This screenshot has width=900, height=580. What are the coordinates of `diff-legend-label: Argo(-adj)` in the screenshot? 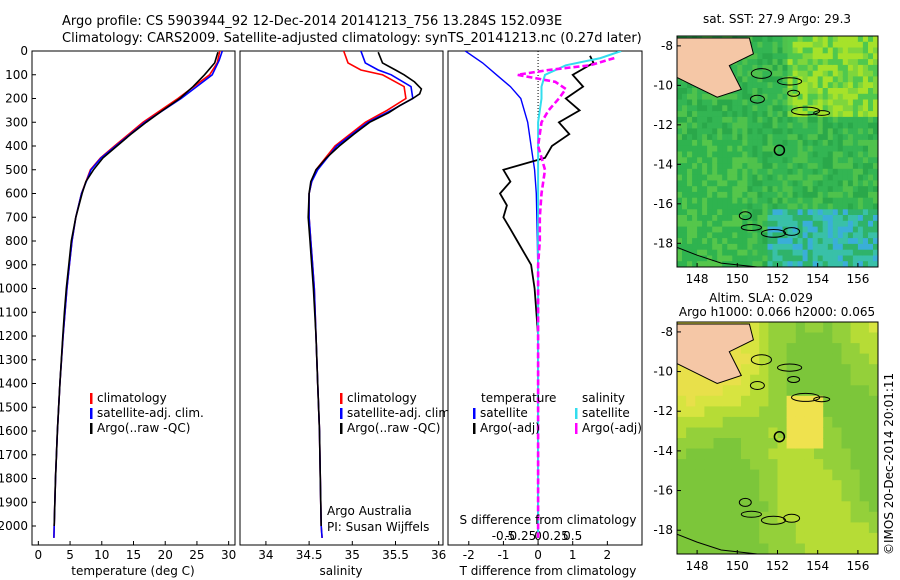 It's located at (612, 428).